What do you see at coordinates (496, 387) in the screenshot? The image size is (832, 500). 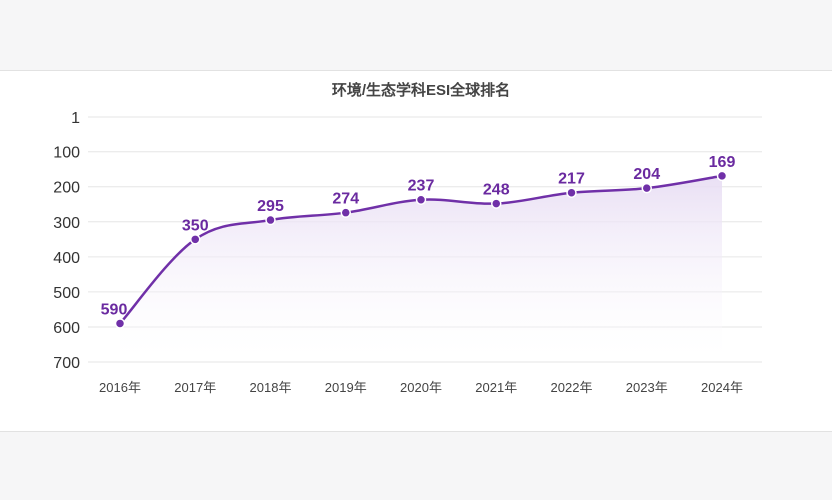 I see `x-tick-label: 2021年` at bounding box center [496, 387].